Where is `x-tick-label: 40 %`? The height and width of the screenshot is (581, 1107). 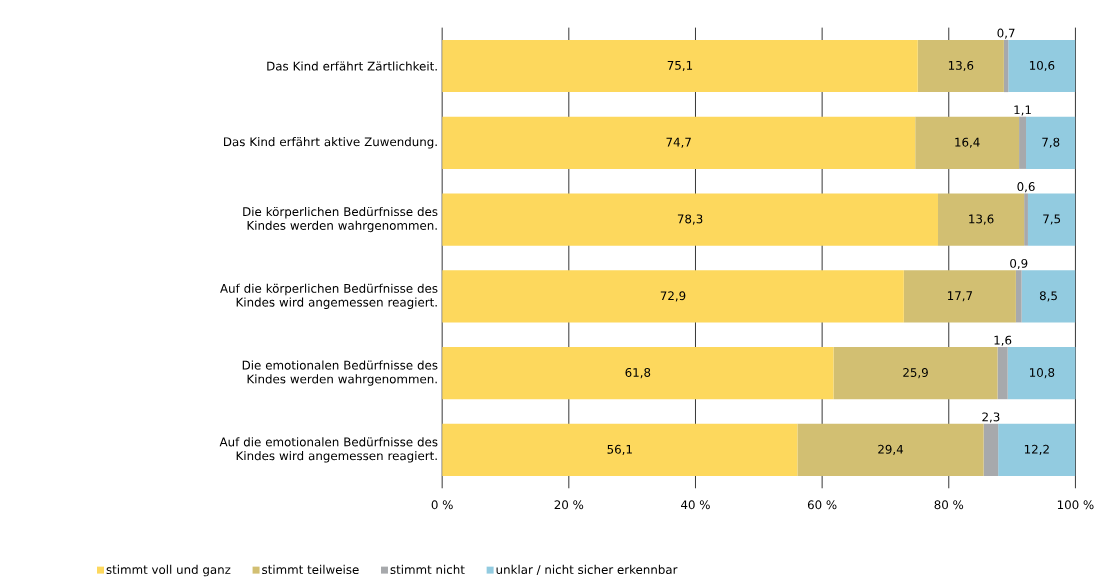 x-tick-label: 40 % is located at coordinates (695, 505).